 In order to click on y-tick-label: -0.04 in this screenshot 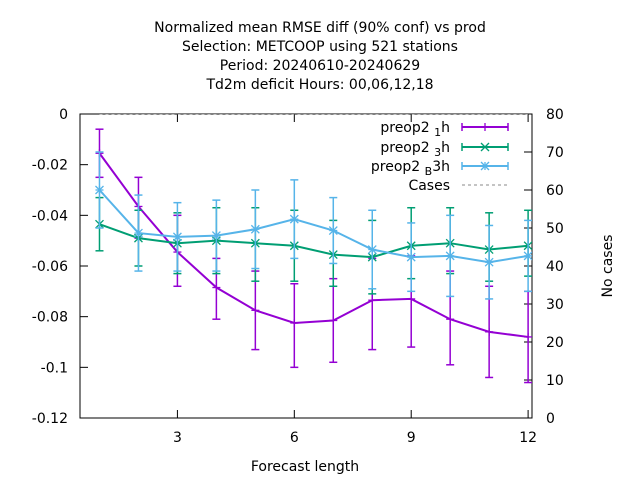, I will do `click(50, 216)`.